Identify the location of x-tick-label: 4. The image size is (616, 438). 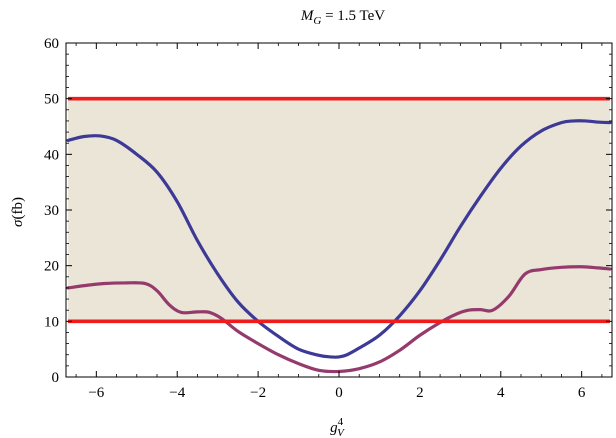
(501, 393).